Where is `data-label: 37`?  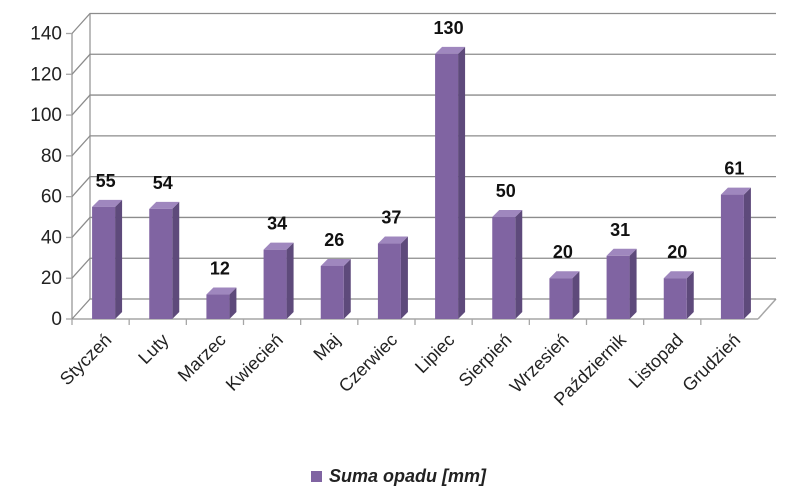
data-label: 37 is located at coordinates (391, 218).